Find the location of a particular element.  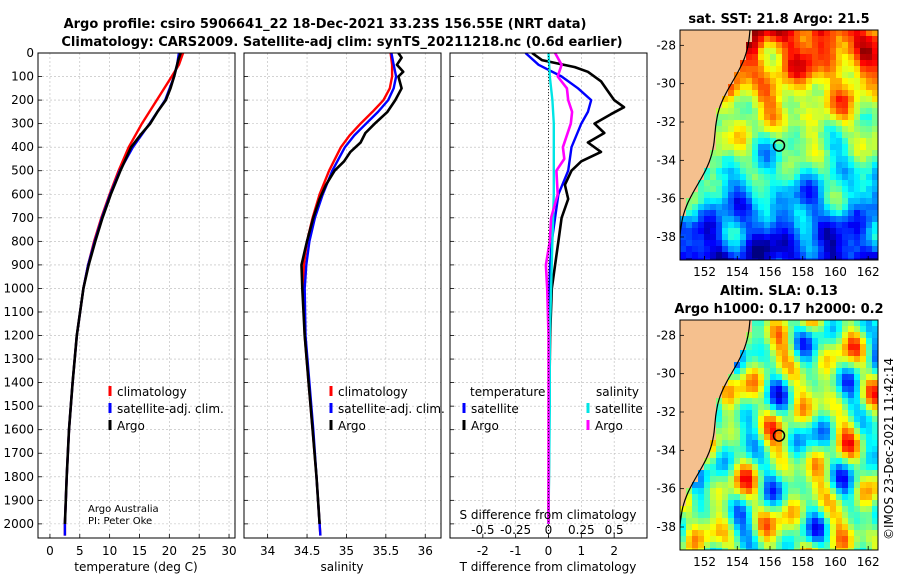

map-y-tick-label: -28 is located at coordinates (666, 45).